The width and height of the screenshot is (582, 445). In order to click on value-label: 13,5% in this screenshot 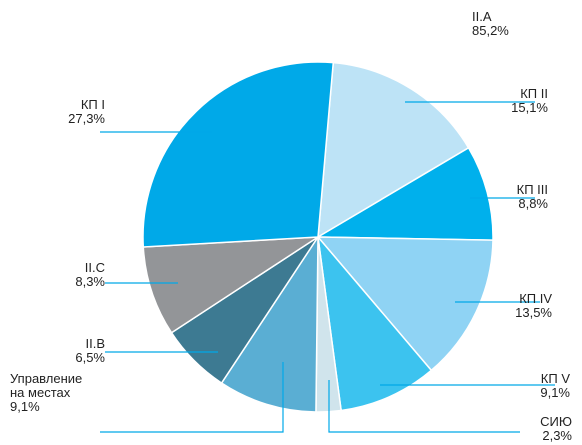, I will do `click(533, 312)`.